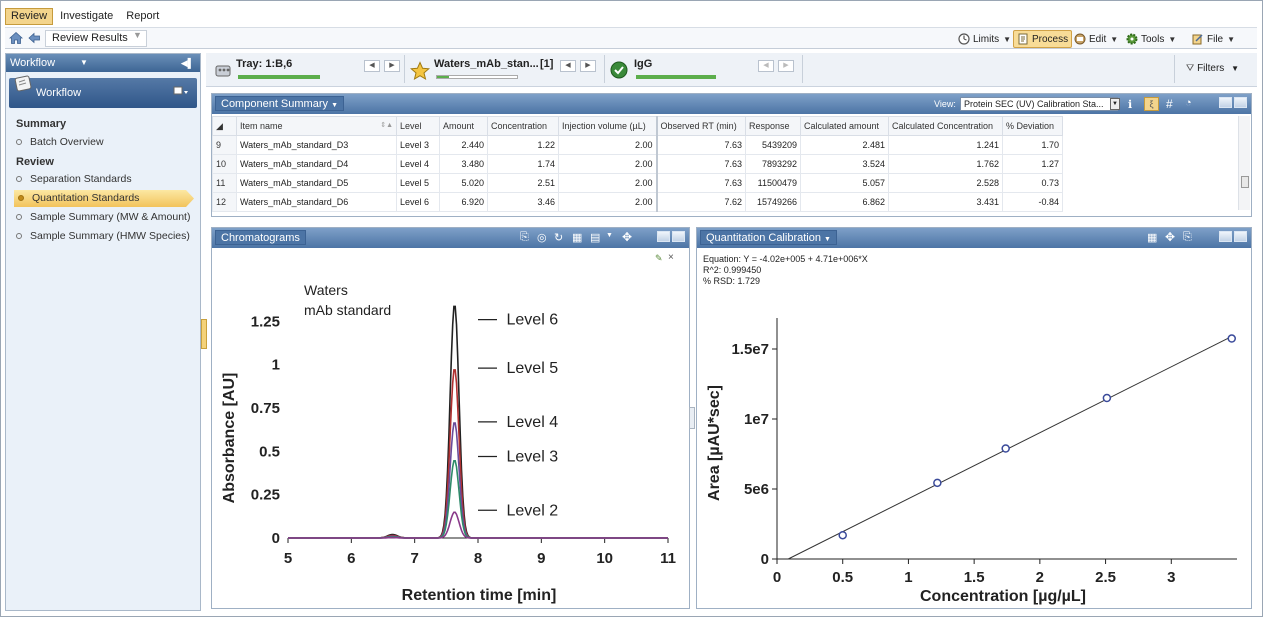 This screenshot has width=1263, height=617. What do you see at coordinates (1032, 126) in the screenshot?
I see `column-header: % Deviation` at bounding box center [1032, 126].